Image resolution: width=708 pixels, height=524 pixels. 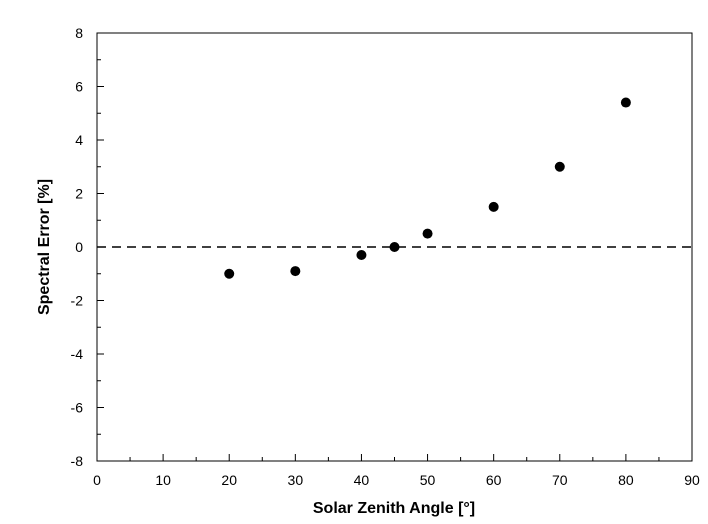 What do you see at coordinates (394, 508) in the screenshot?
I see `x-axis-title: Solar Zenith Angle [°]` at bounding box center [394, 508].